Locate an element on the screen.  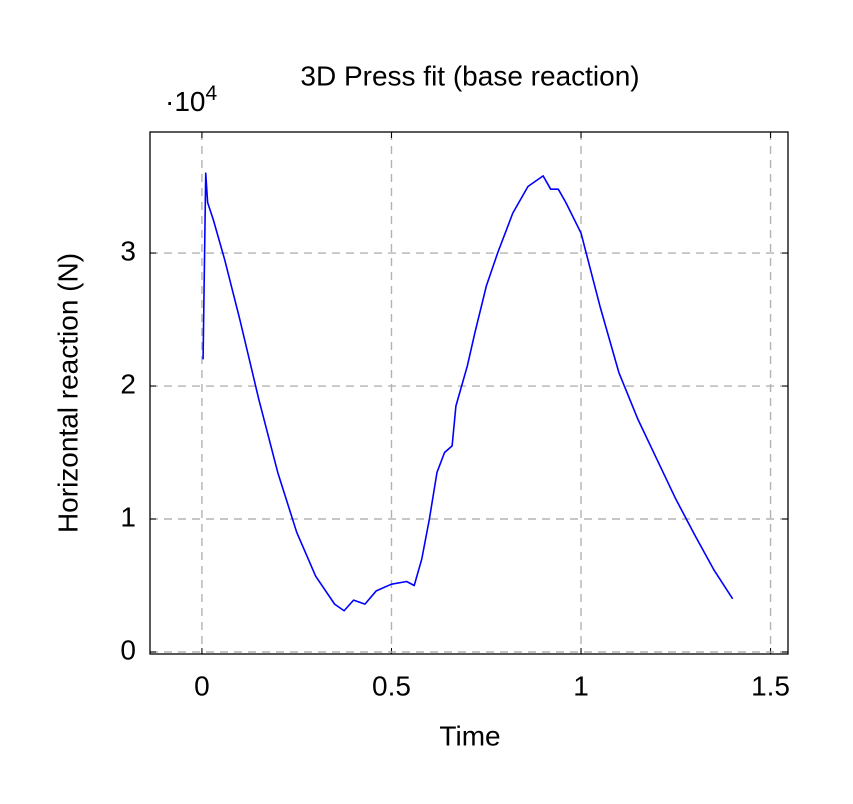
y-multiplier: ·104 is located at coordinates (191, 100).